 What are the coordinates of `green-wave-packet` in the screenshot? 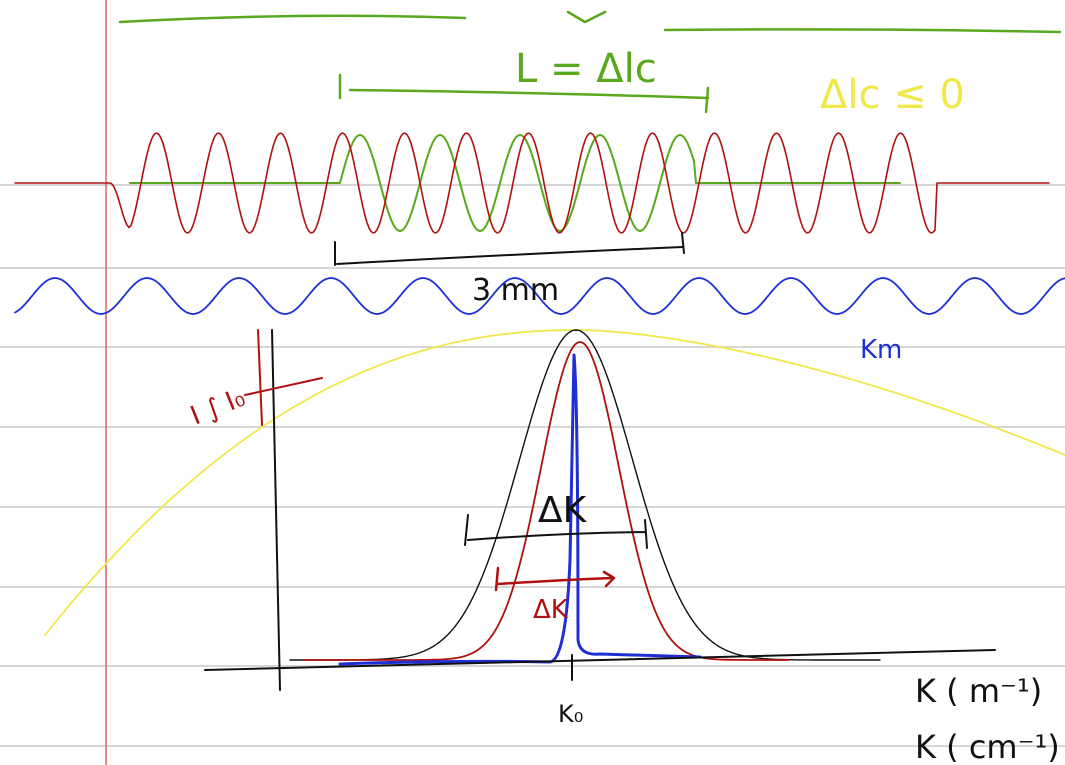 It's located at (515, 183).